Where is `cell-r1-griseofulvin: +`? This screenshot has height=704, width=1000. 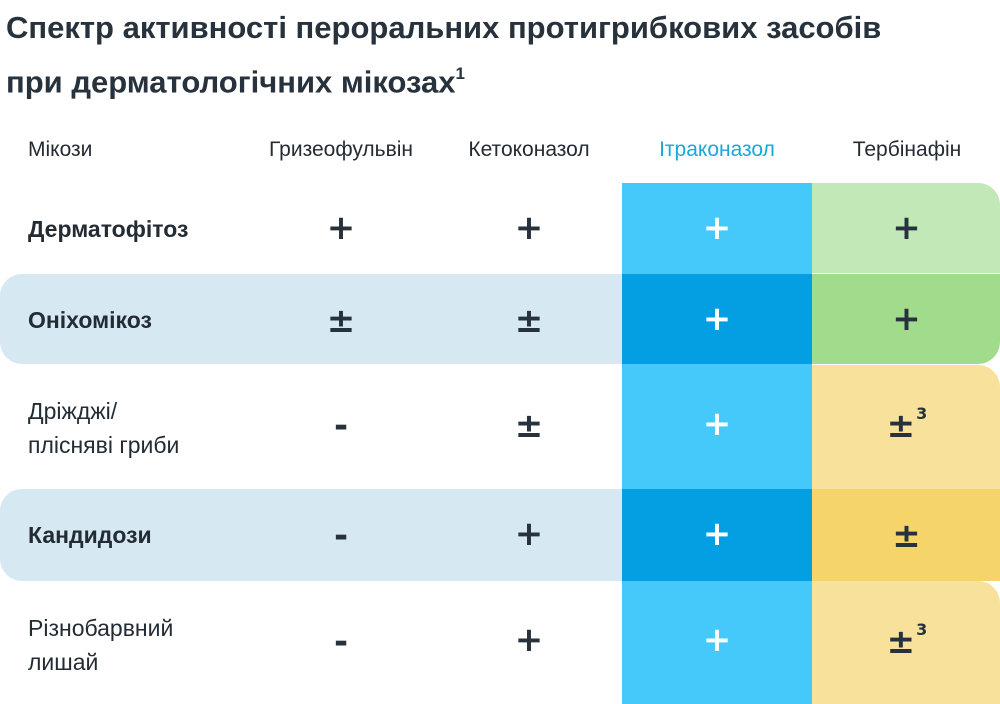 cell-r1-griseofulvin: + is located at coordinates (341, 228).